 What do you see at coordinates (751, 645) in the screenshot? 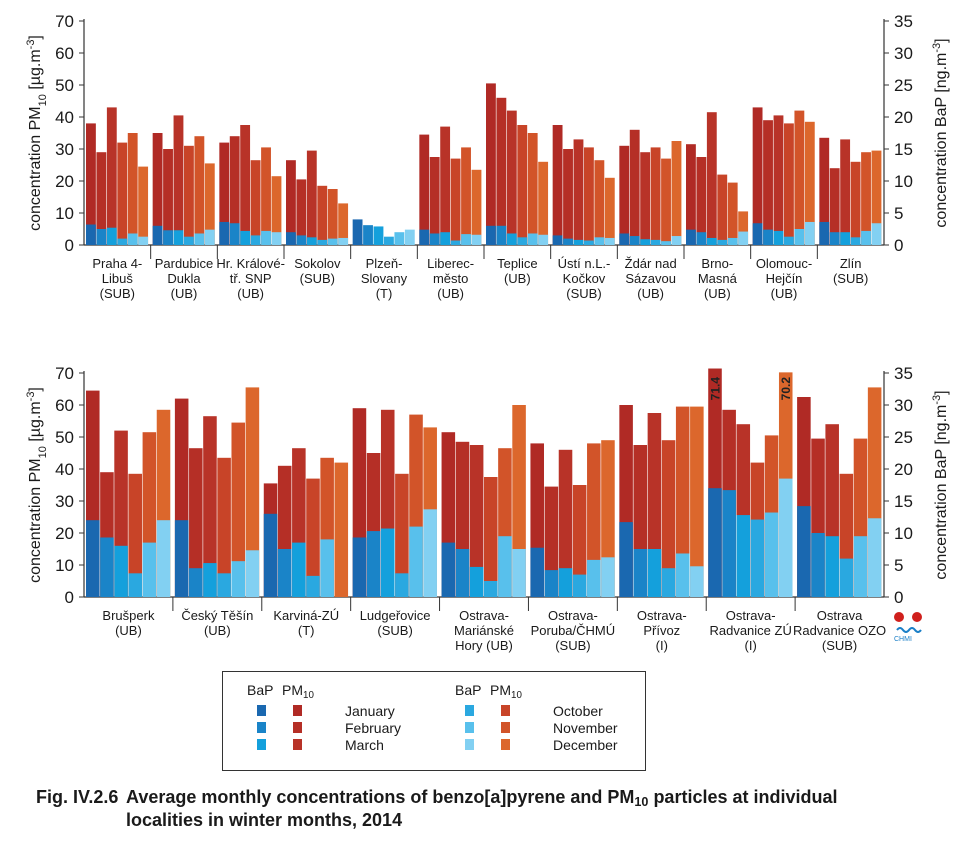
I see `station-label: (I)` at bounding box center [751, 645].